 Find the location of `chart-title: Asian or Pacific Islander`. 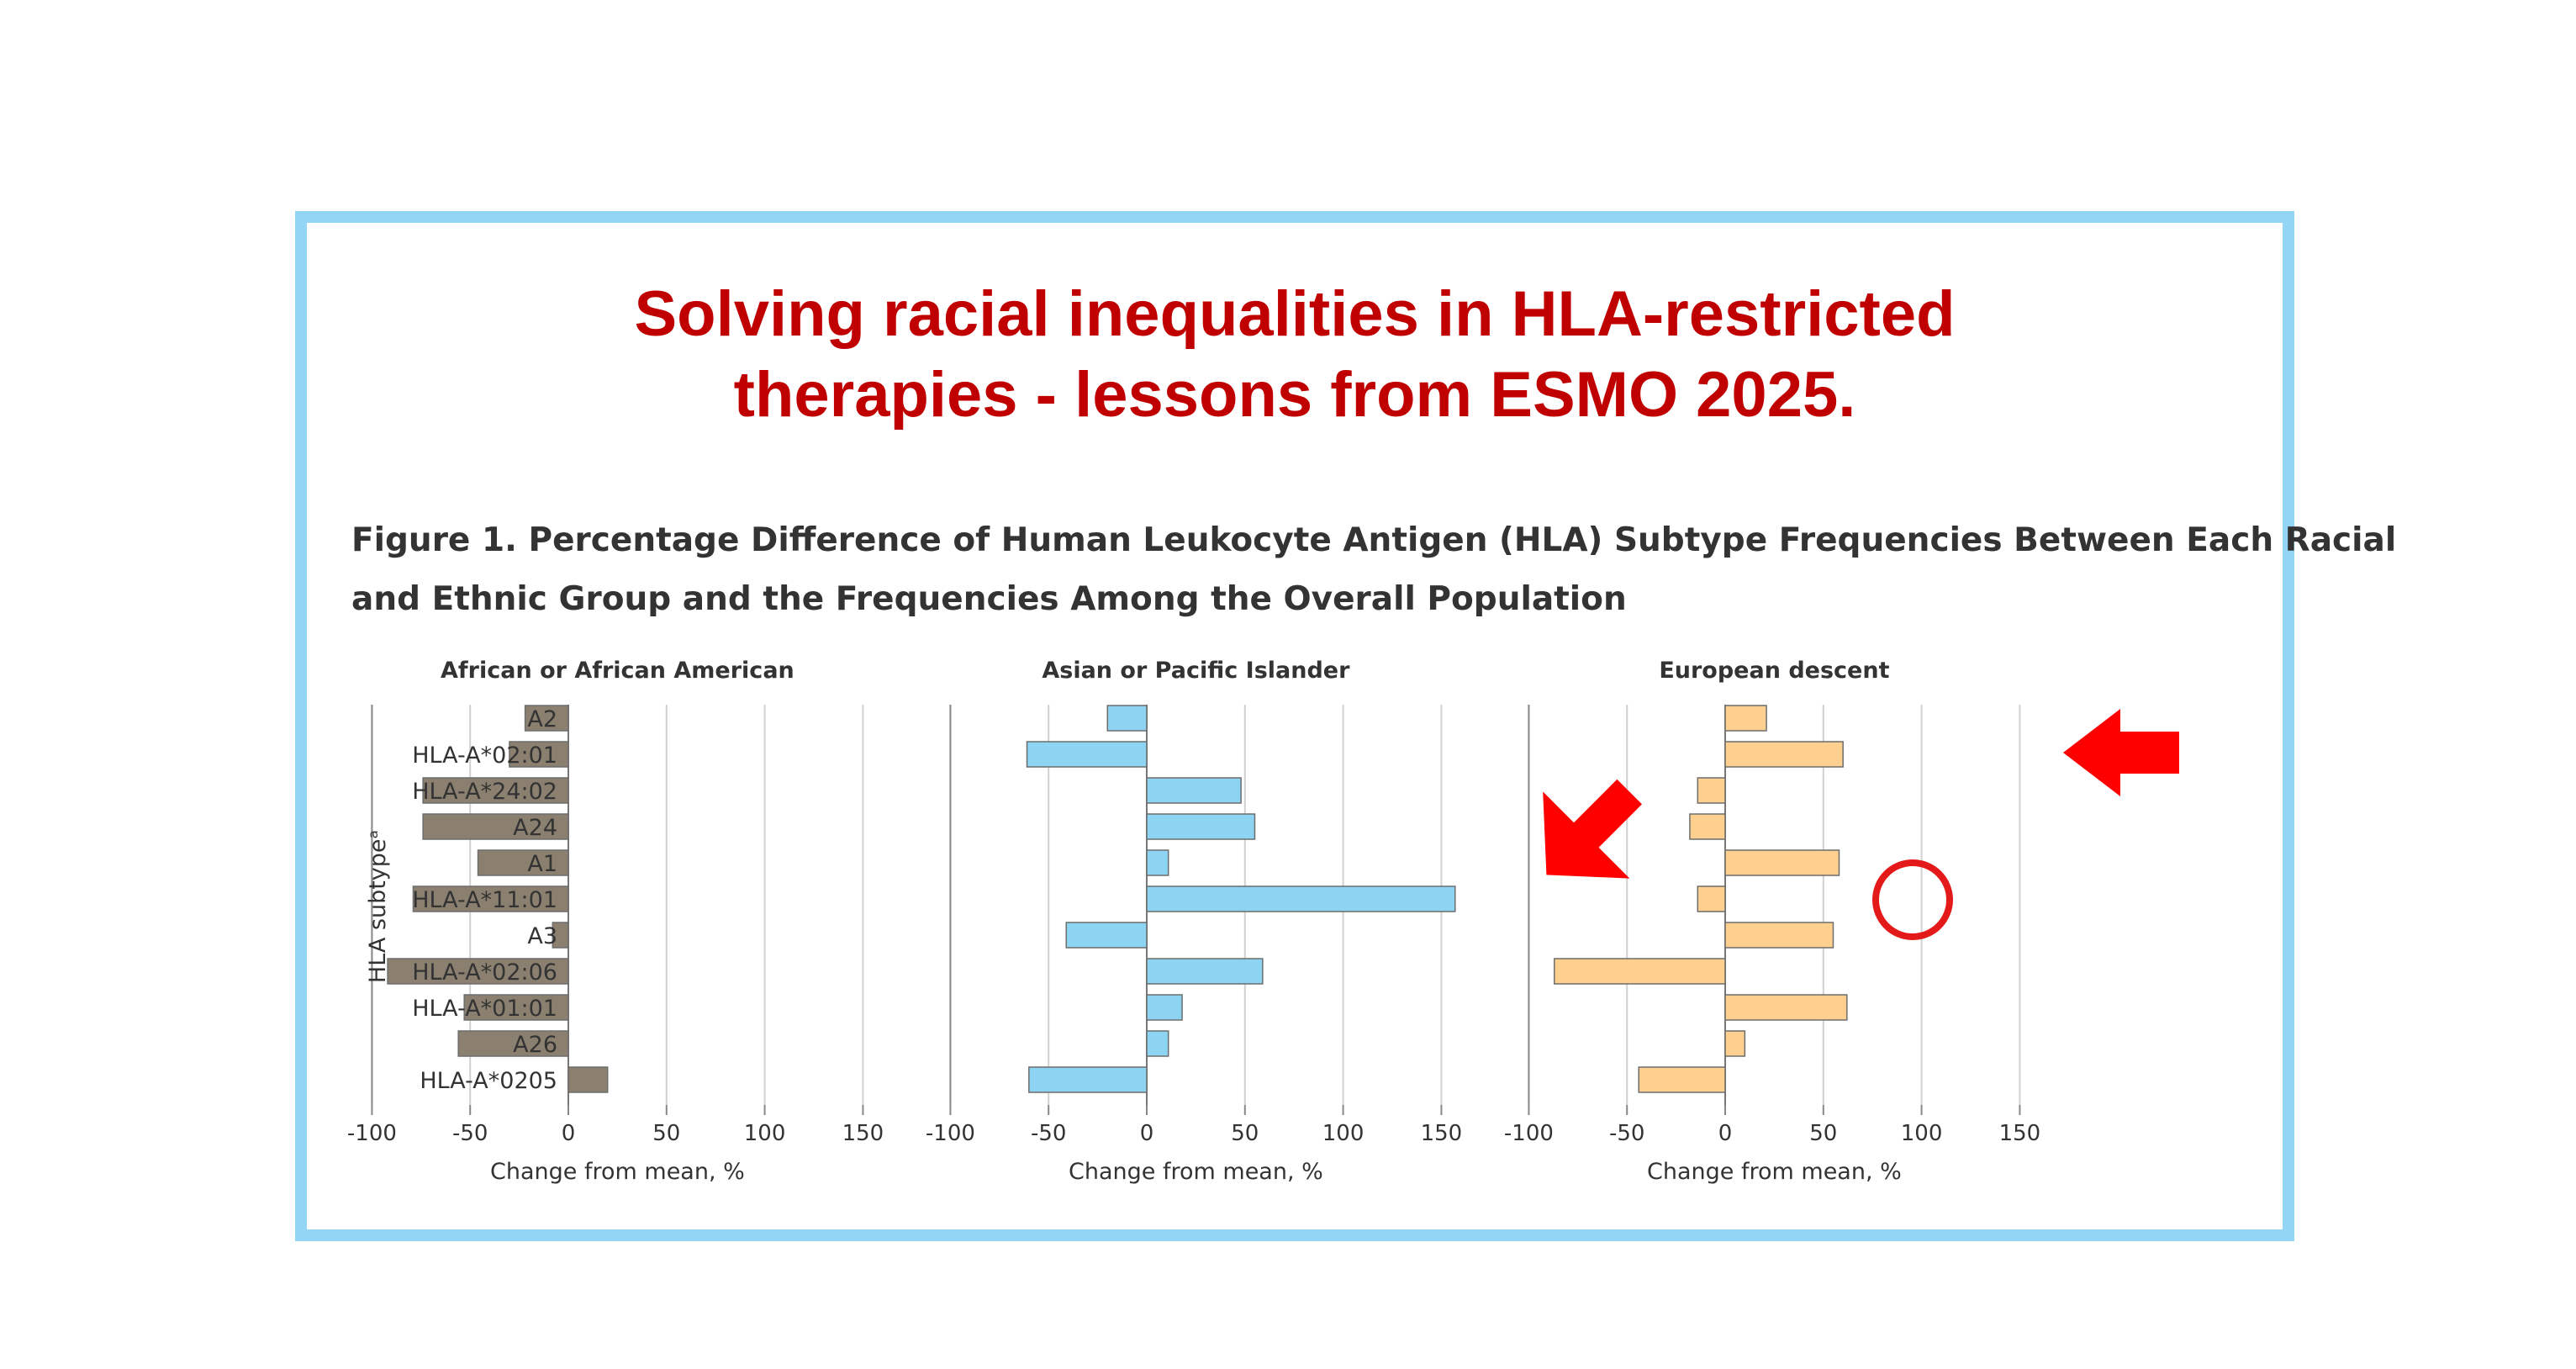

chart-title: Asian or Pacific Islander is located at coordinates (1196, 671).